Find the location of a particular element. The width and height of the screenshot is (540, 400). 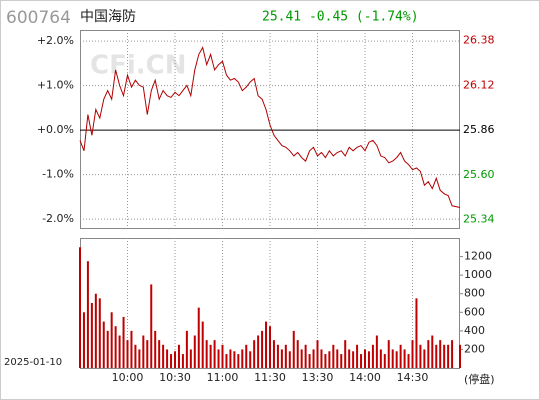

y2-tick-label: 26.38 is located at coordinates (479, 40).